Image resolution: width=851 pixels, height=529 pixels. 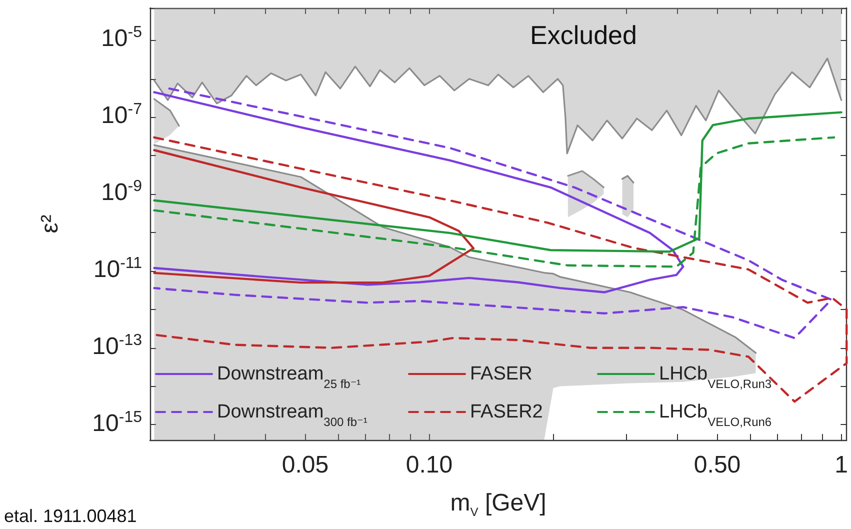 What do you see at coordinates (121, 39) in the screenshot?
I see `y-tick-label: 10$^{-5}$` at bounding box center [121, 39].